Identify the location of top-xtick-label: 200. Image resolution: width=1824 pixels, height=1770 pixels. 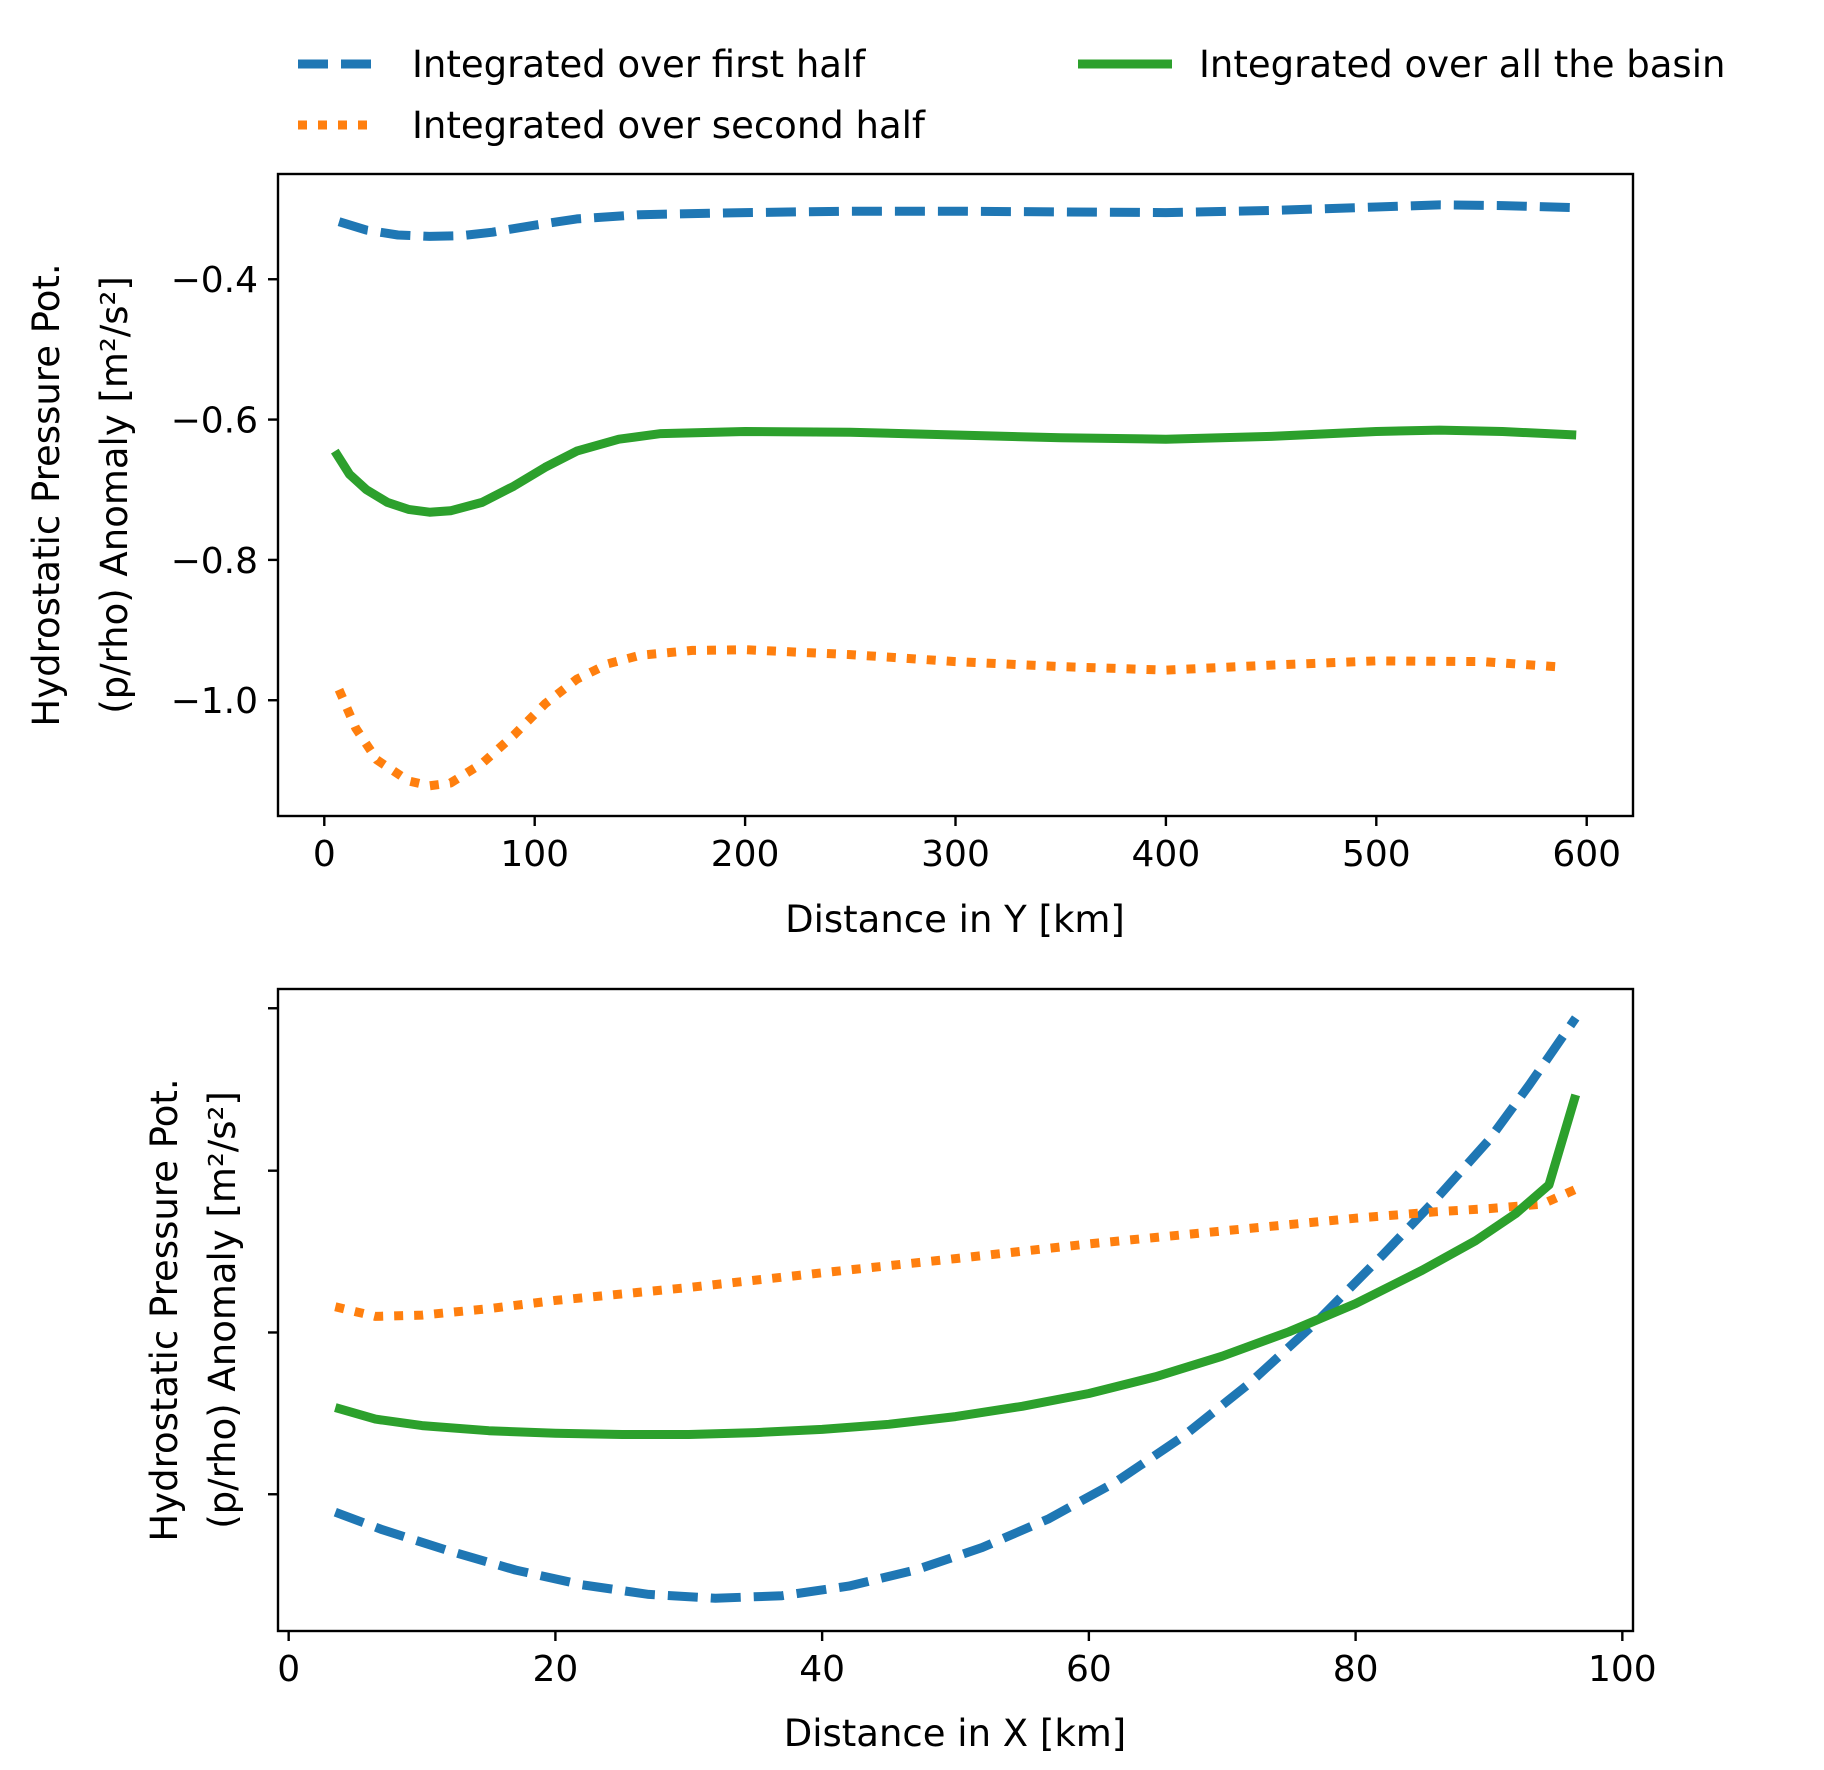
(745, 854).